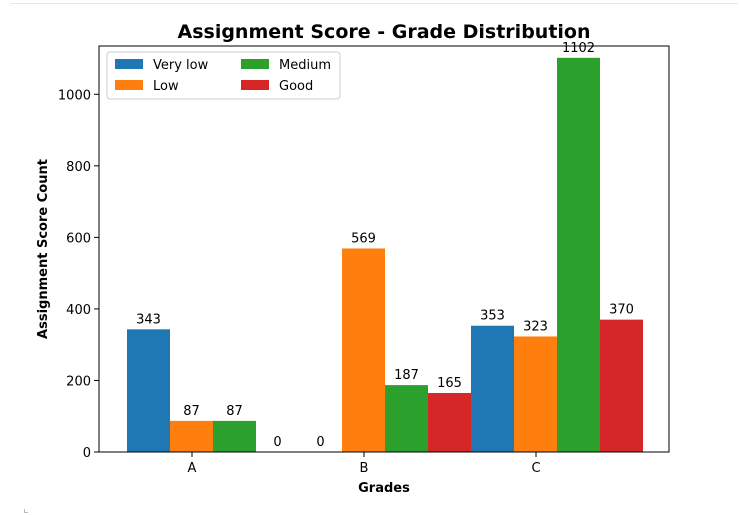 The image size is (739, 515). Describe the element at coordinates (449, 383) in the screenshot. I see `bar-value-label-good-b: 165` at that location.